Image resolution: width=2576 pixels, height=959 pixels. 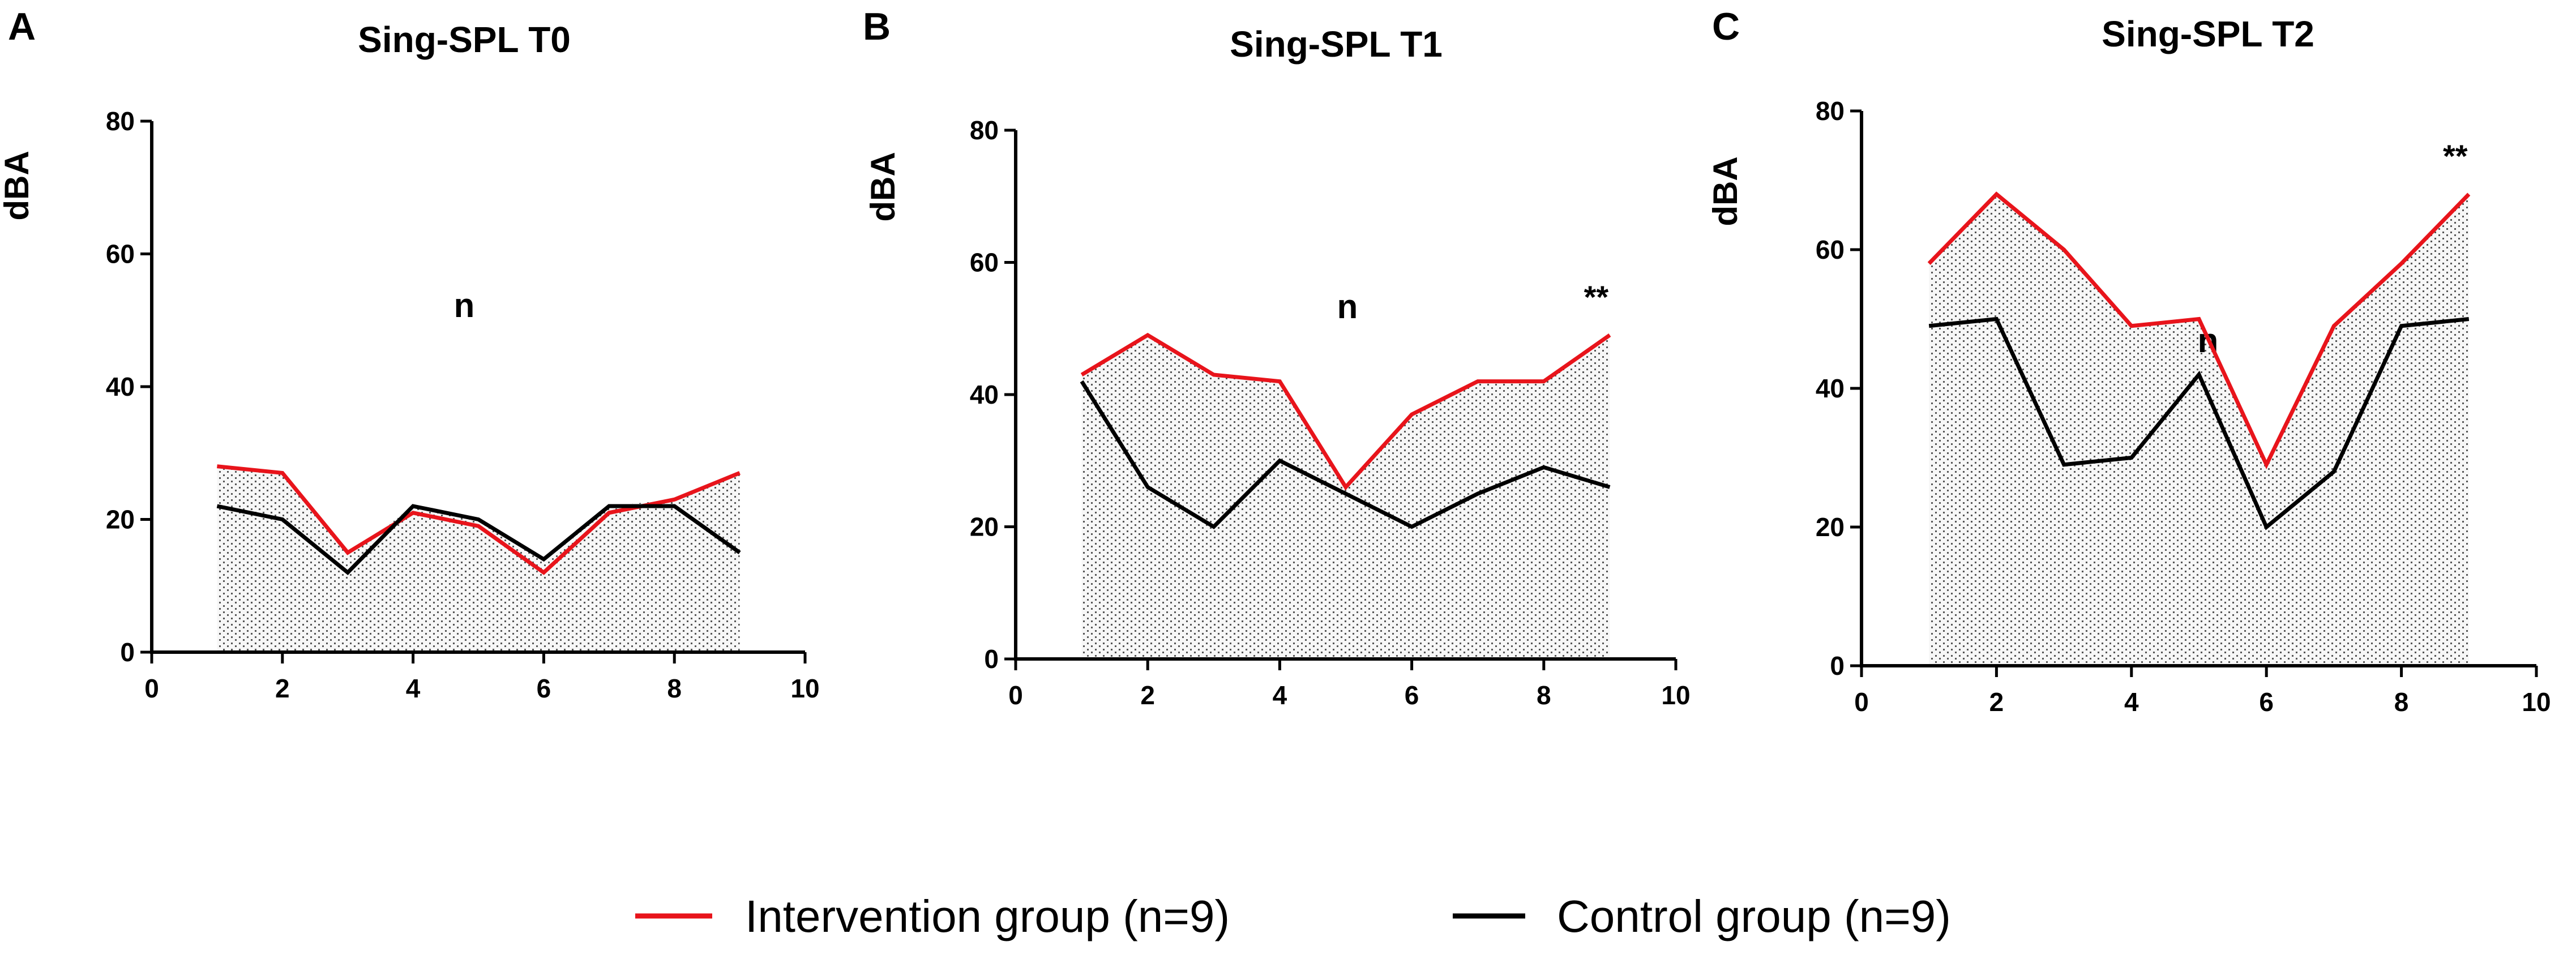 I want to click on legend-label-intervention: Intervention group (n=9), so click(x=987, y=916).